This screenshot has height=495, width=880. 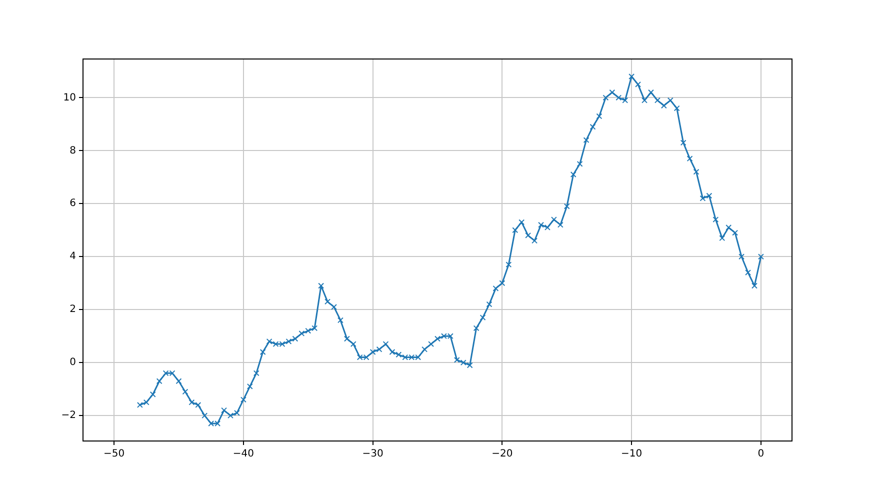 What do you see at coordinates (373, 454) in the screenshot?
I see `x-tick-label: −30` at bounding box center [373, 454].